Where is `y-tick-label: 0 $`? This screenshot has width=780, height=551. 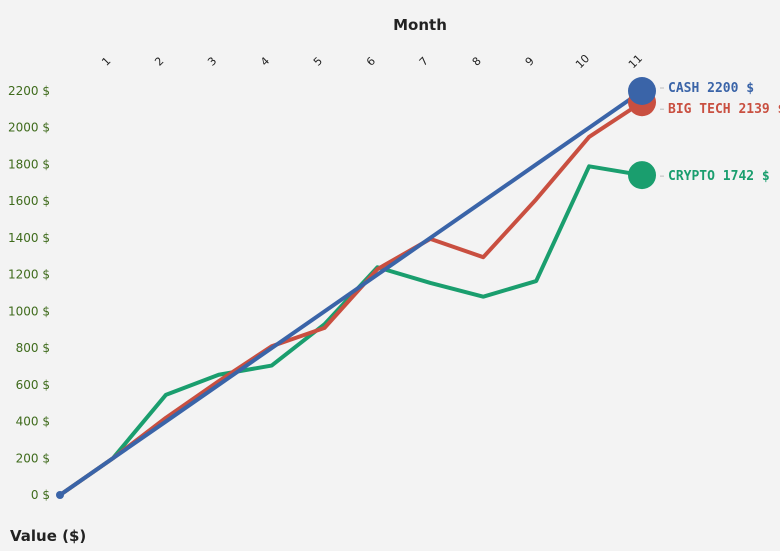
y-tick-label: 0 $ is located at coordinates (40, 495).